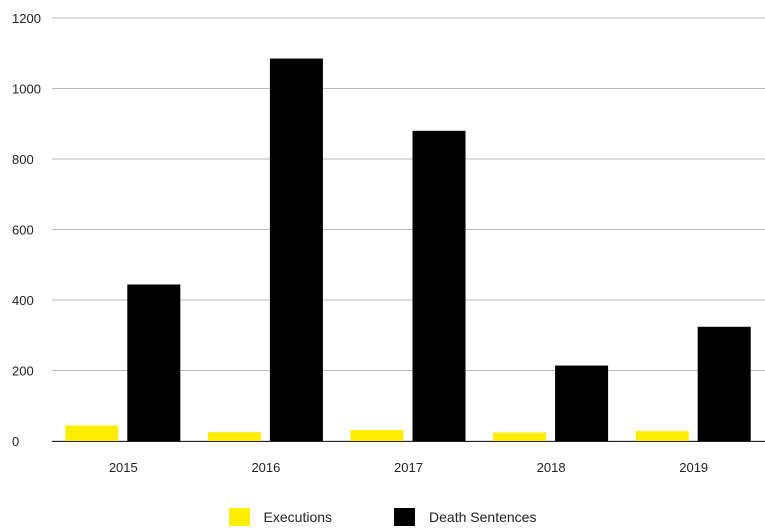 The height and width of the screenshot is (530, 765). What do you see at coordinates (551, 467) in the screenshot?
I see `x-tick-label: 2018` at bounding box center [551, 467].